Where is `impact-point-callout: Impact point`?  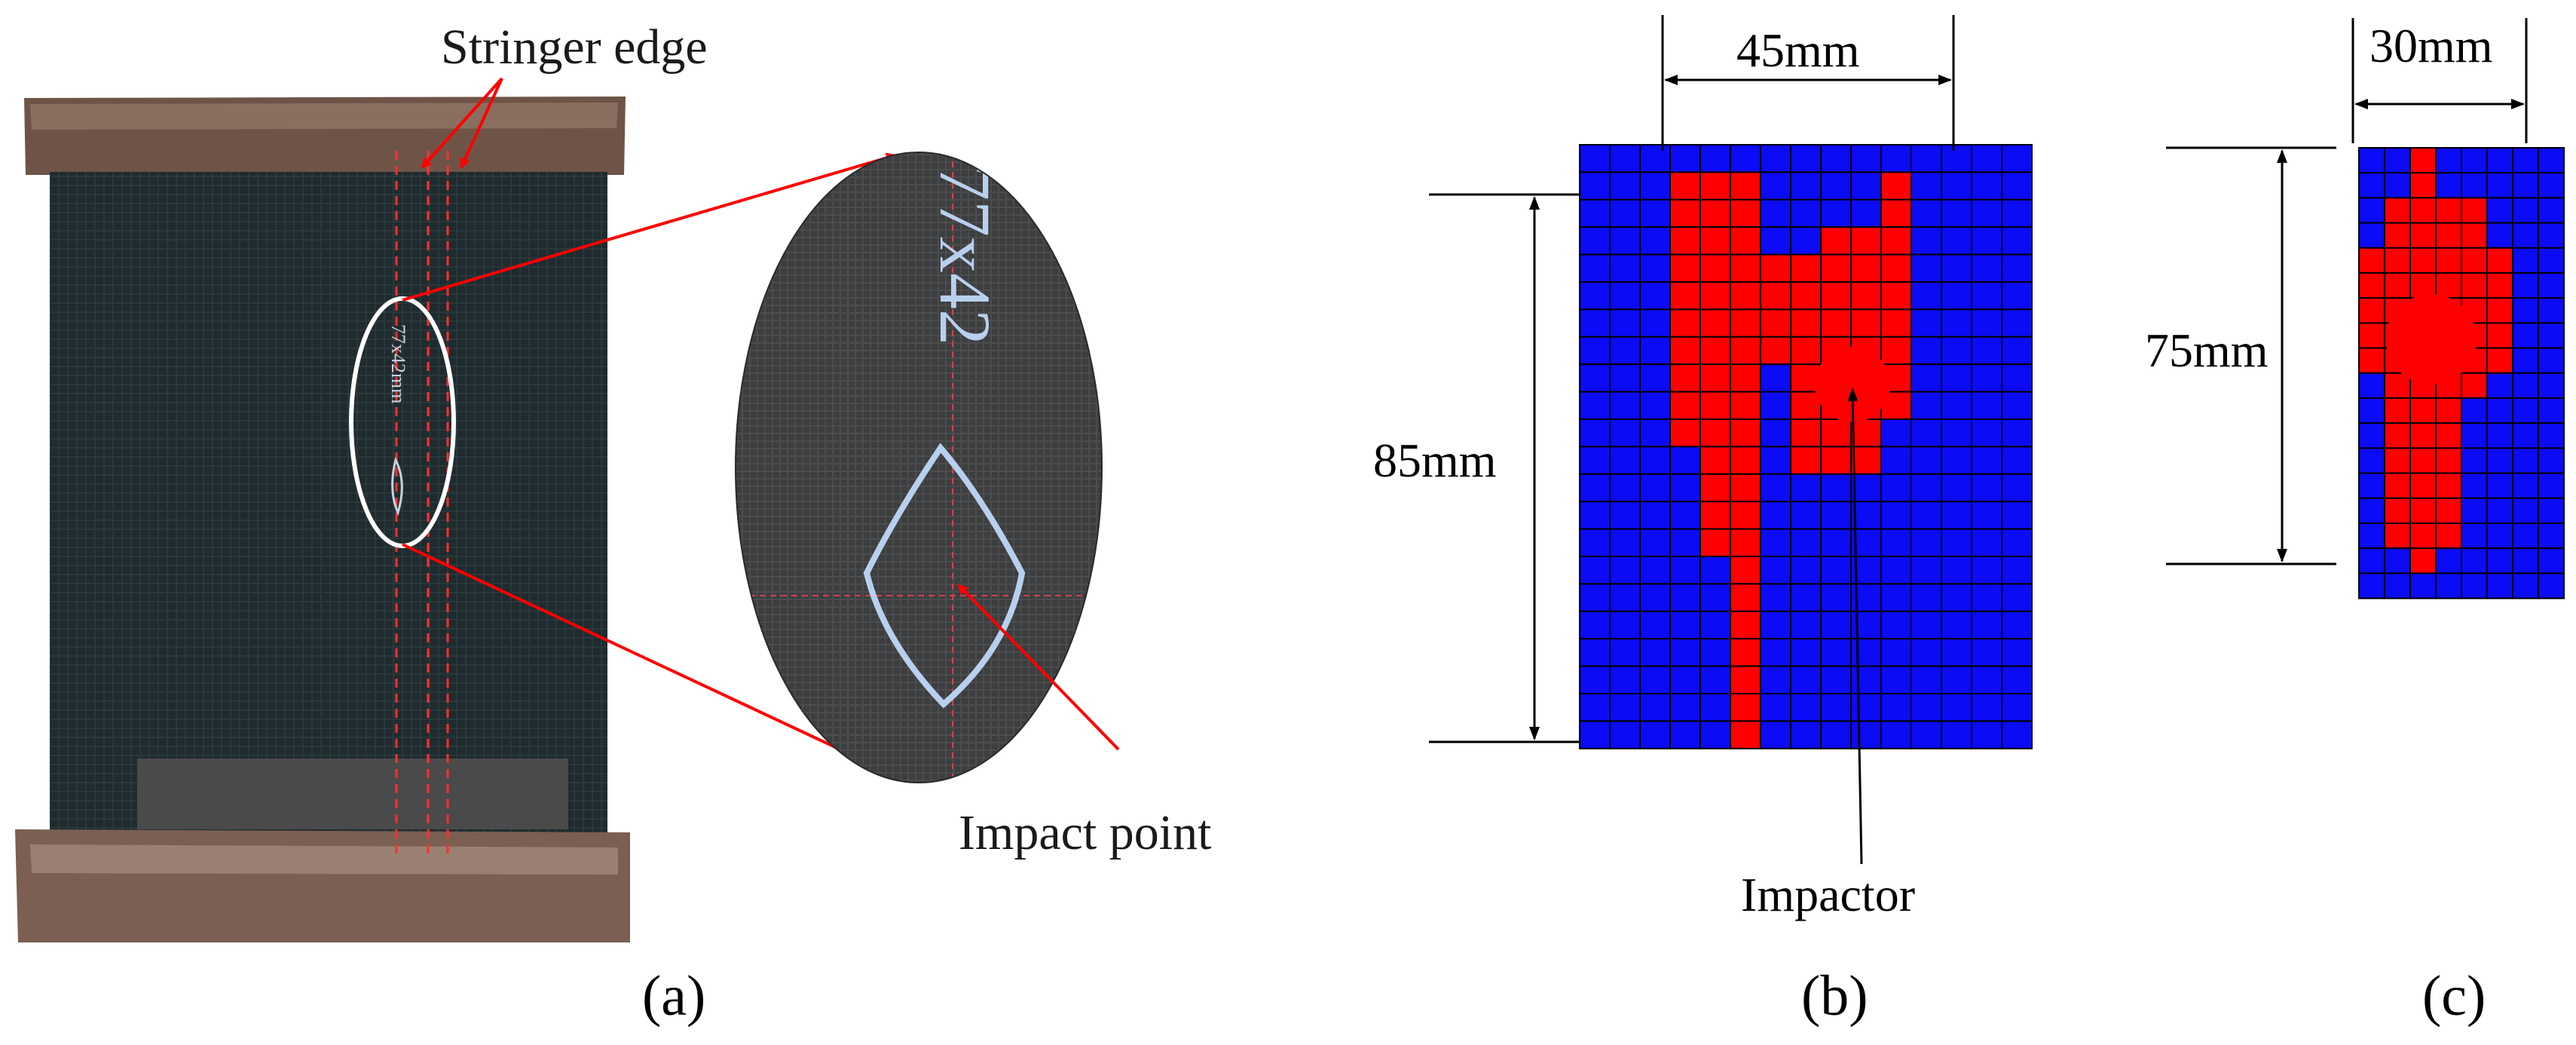
impact-point-callout: Impact point is located at coordinates (1085, 832).